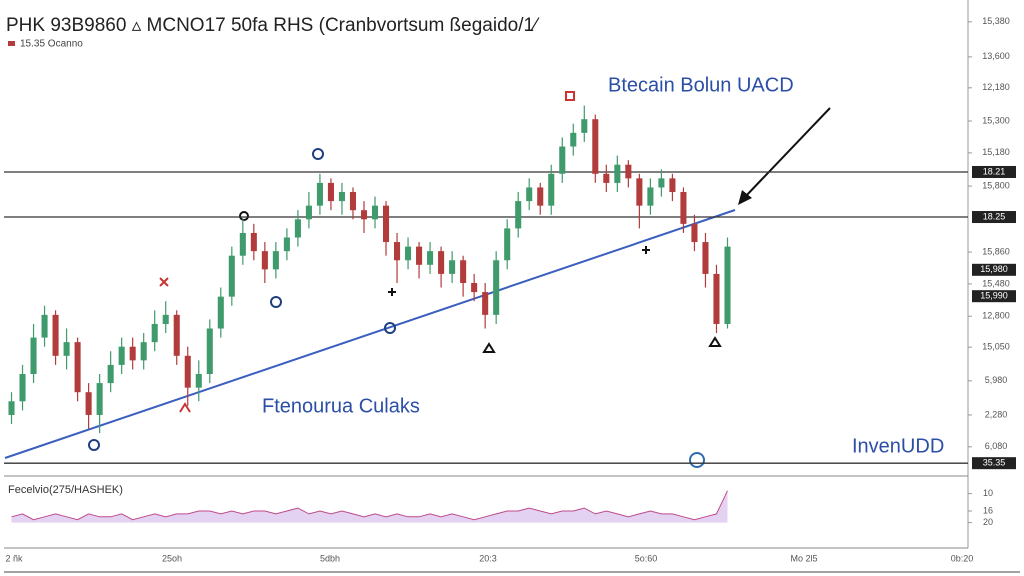 This screenshot has height=576, width=1024. Describe the element at coordinates (996, 56) in the screenshot. I see `y-tick-label: 13,600` at that location.